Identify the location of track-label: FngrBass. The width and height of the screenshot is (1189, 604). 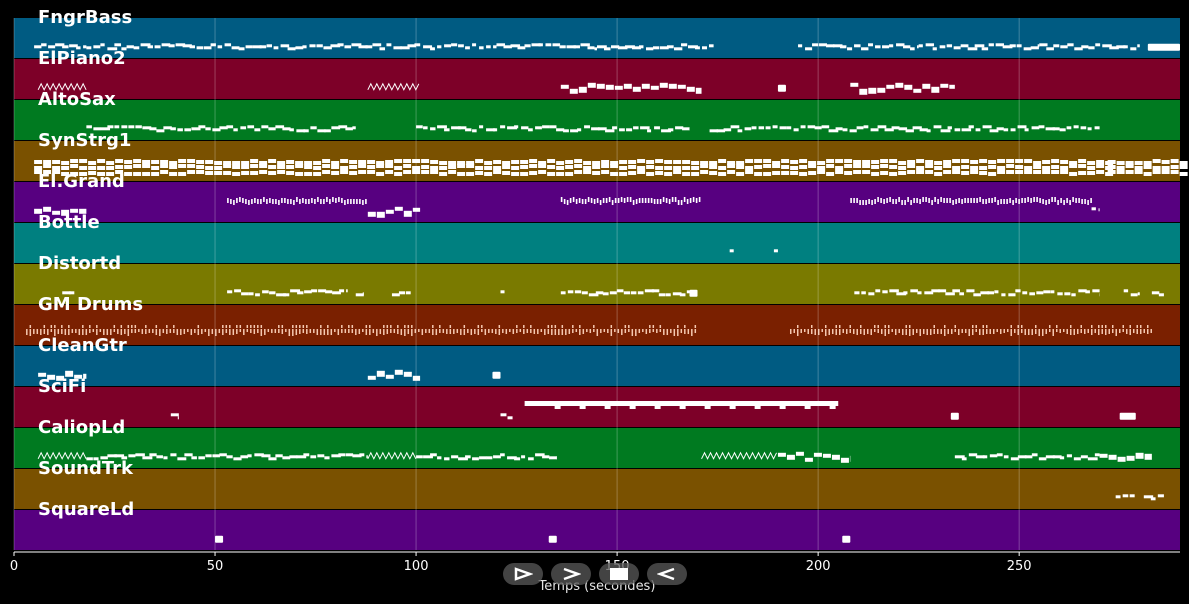
(85, 17).